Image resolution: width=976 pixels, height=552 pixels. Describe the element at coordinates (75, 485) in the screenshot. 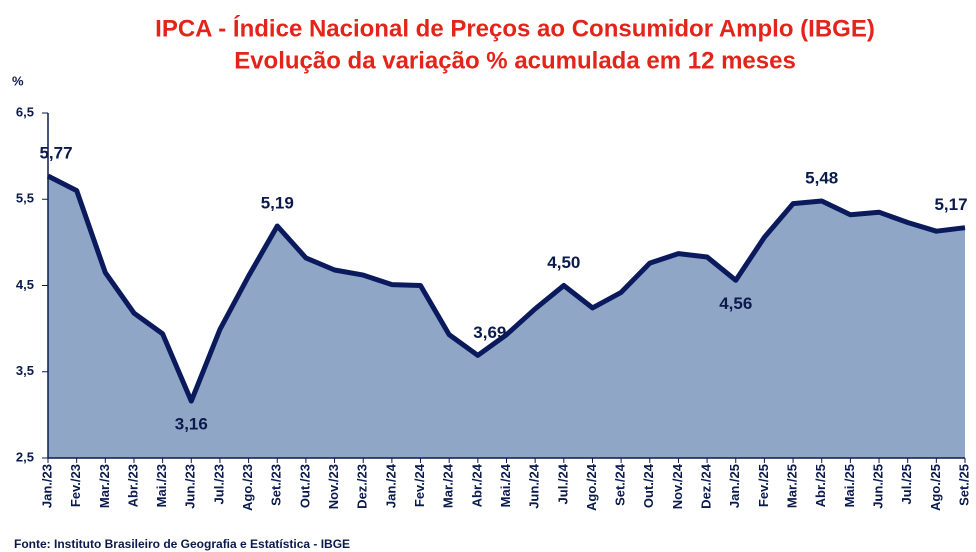

I see `x-tick-label: Fev./23` at that location.